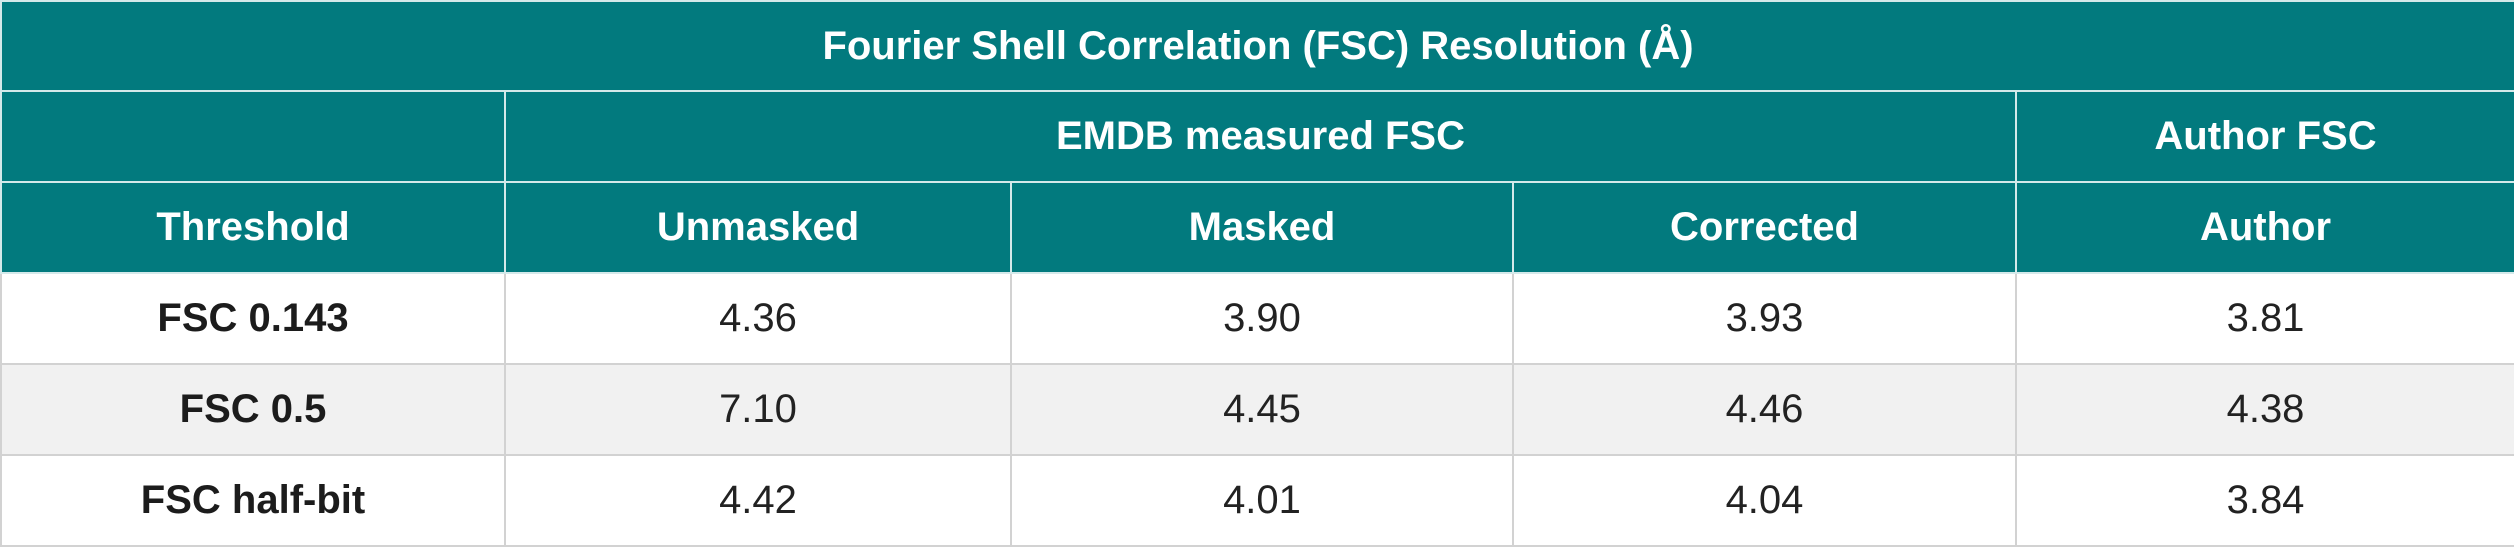  Describe the element at coordinates (758, 500) in the screenshot. I see `unmasked-cell: 4.42` at that location.